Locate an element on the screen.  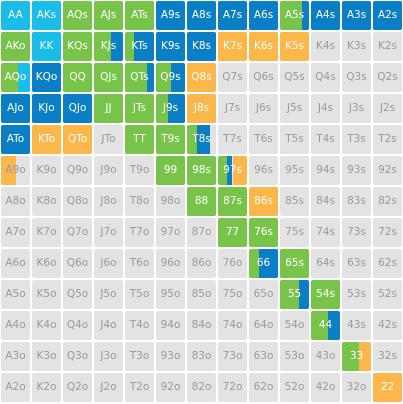
hand-cell-22: 22 is located at coordinates (387, 387).